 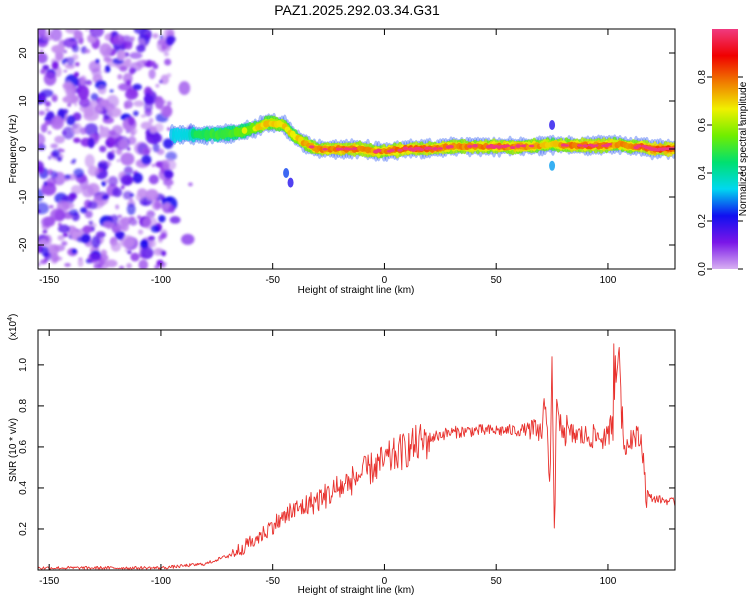 What do you see at coordinates (23, 364) in the screenshot?
I see `y-tick-label: 1.0` at bounding box center [23, 364].